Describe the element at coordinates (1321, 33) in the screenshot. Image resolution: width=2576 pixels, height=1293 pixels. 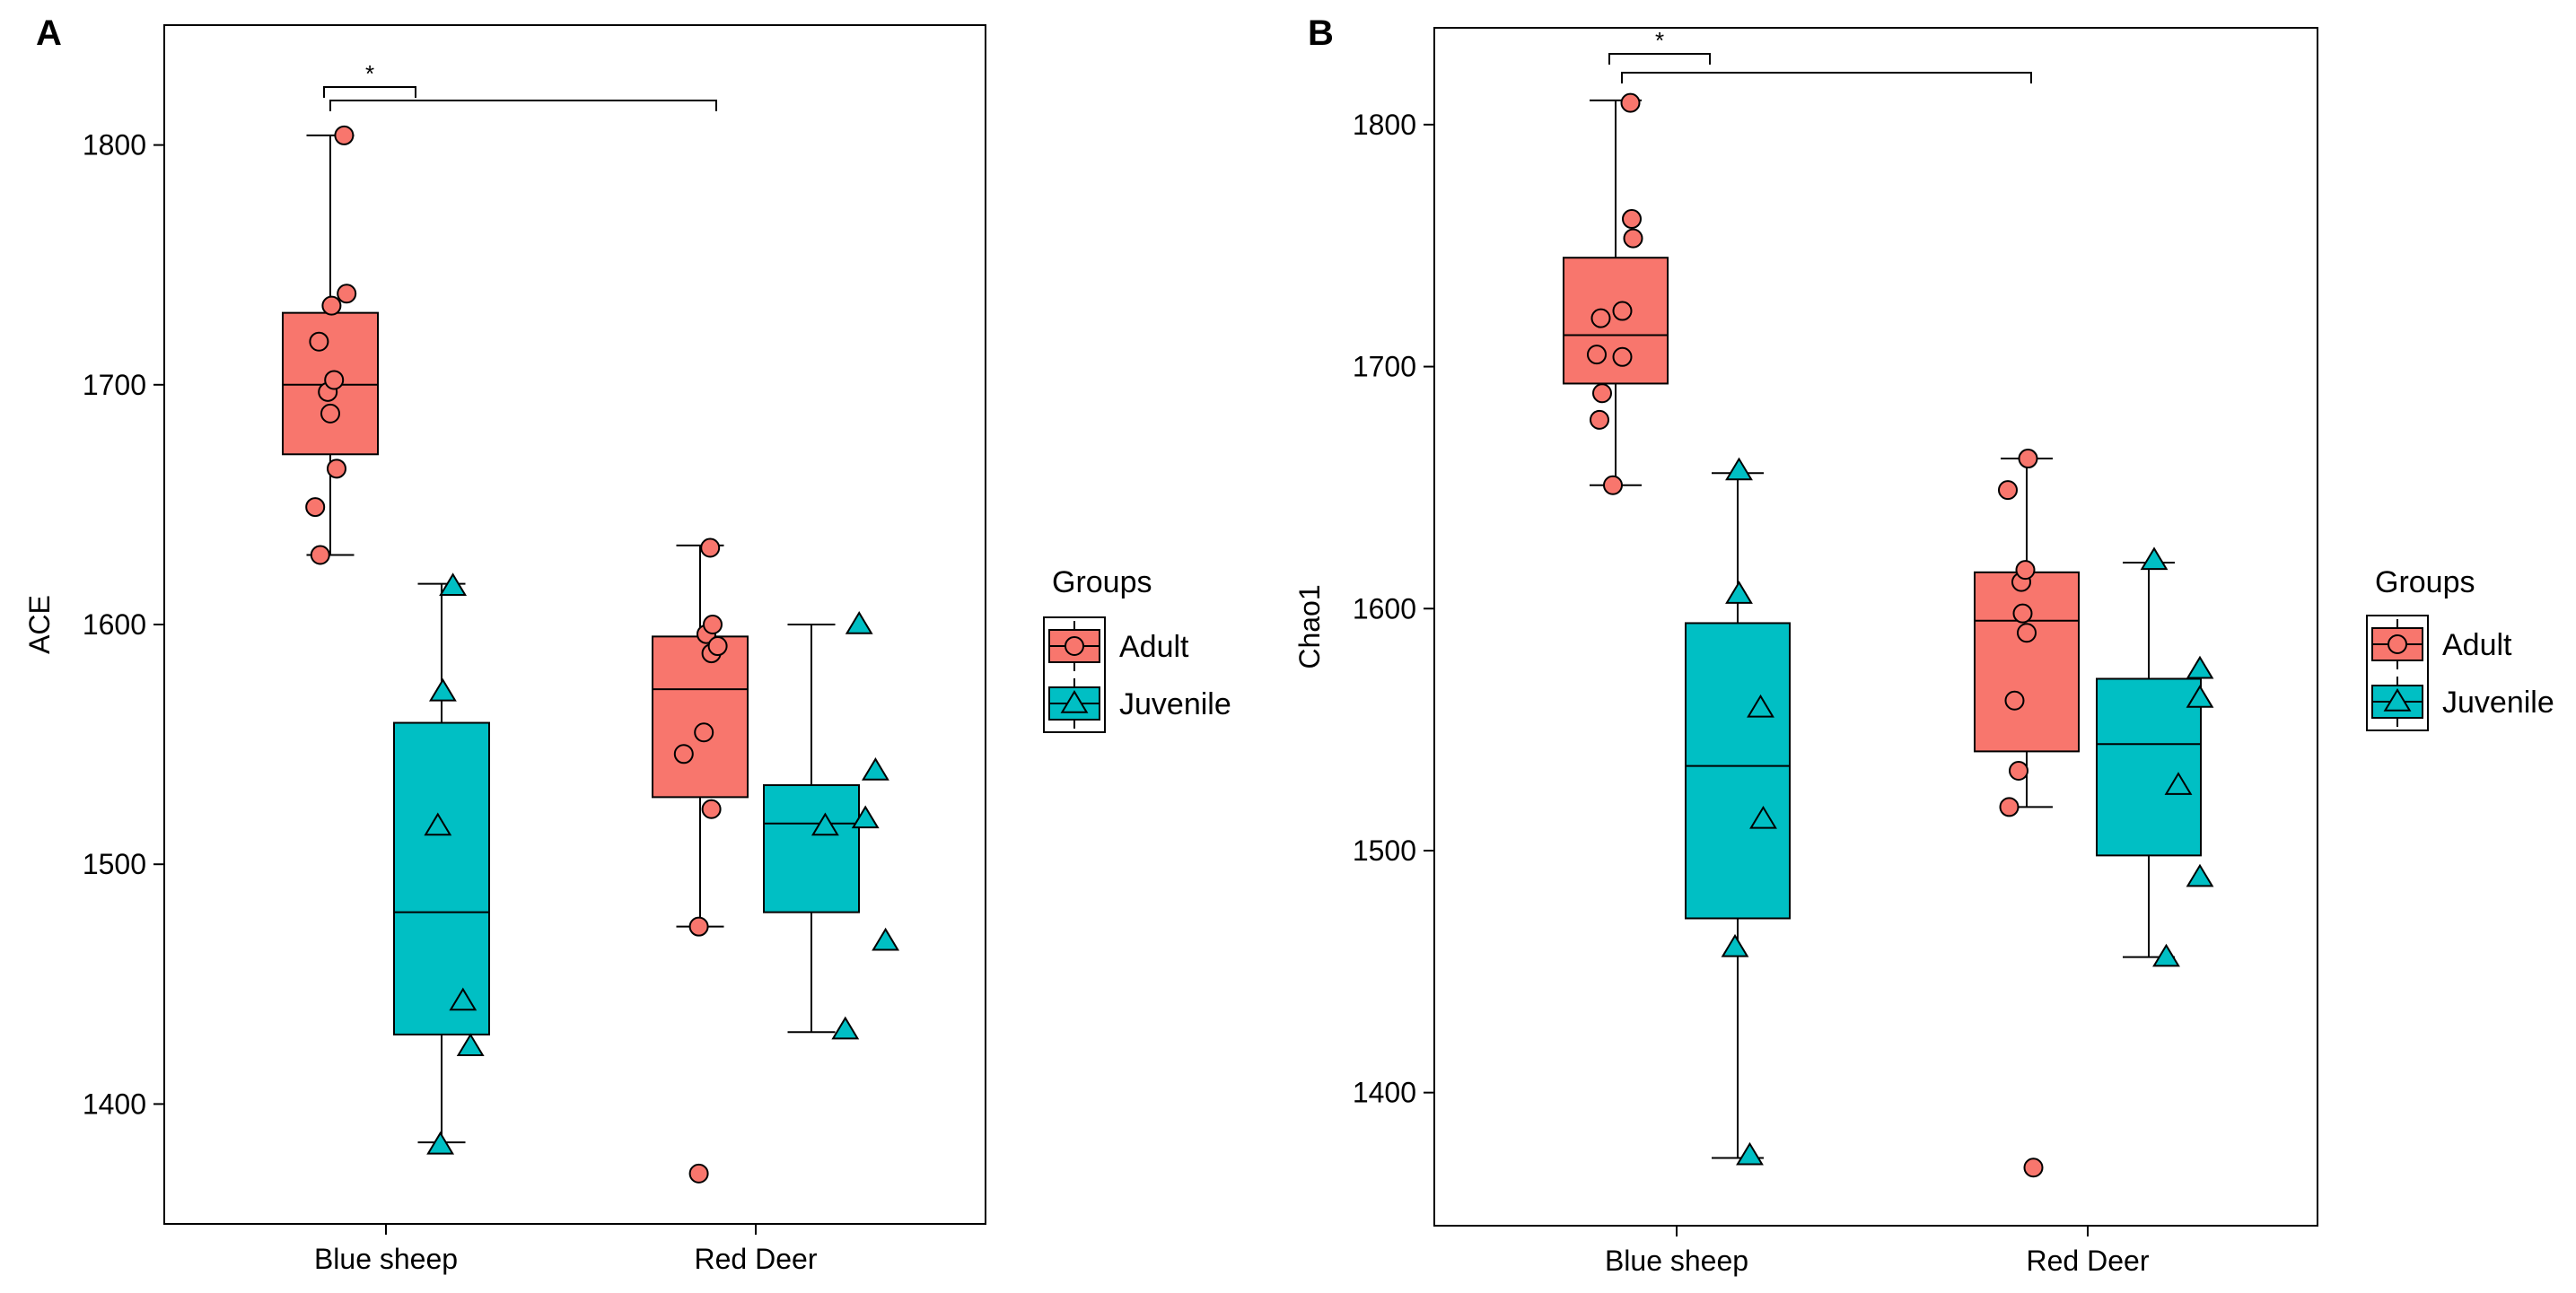
I see `panel-letter: B` at that location.